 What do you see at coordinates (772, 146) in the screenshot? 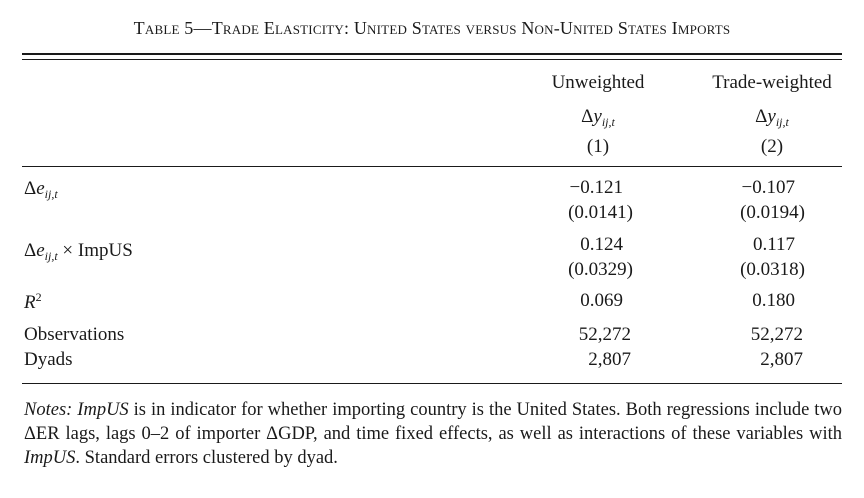
I see `col2-number: (2)` at bounding box center [772, 146].